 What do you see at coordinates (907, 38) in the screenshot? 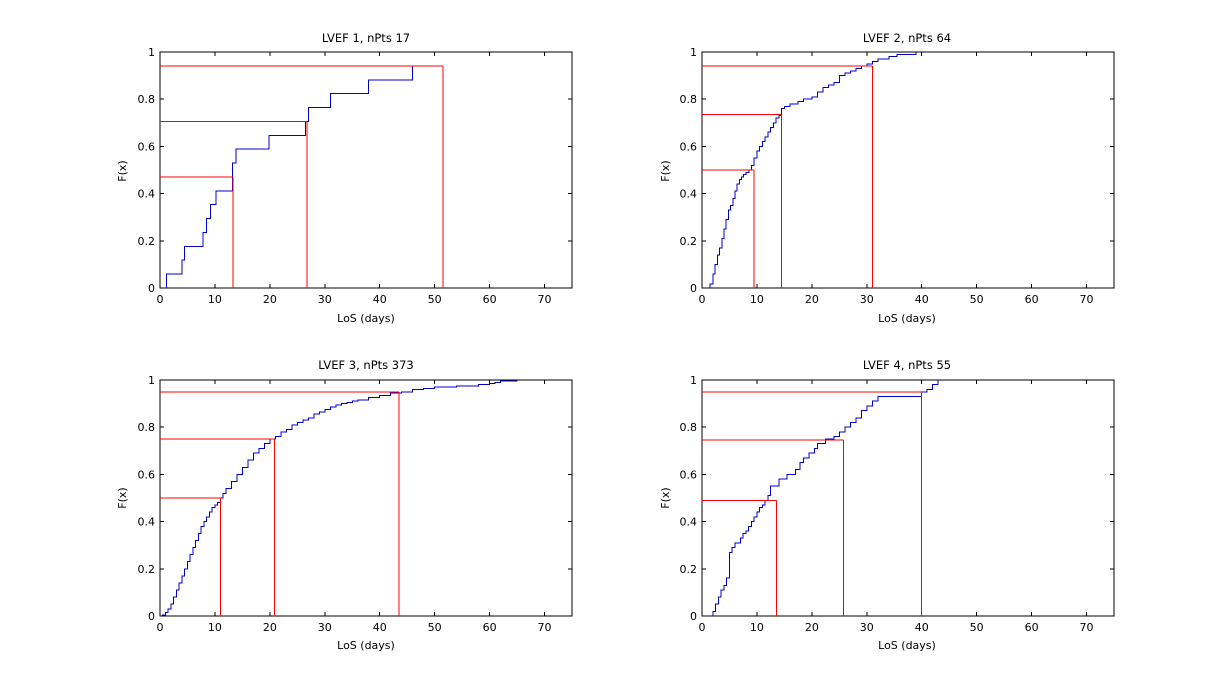
I see `panel-title: LVEF 2, nPts 64` at bounding box center [907, 38].